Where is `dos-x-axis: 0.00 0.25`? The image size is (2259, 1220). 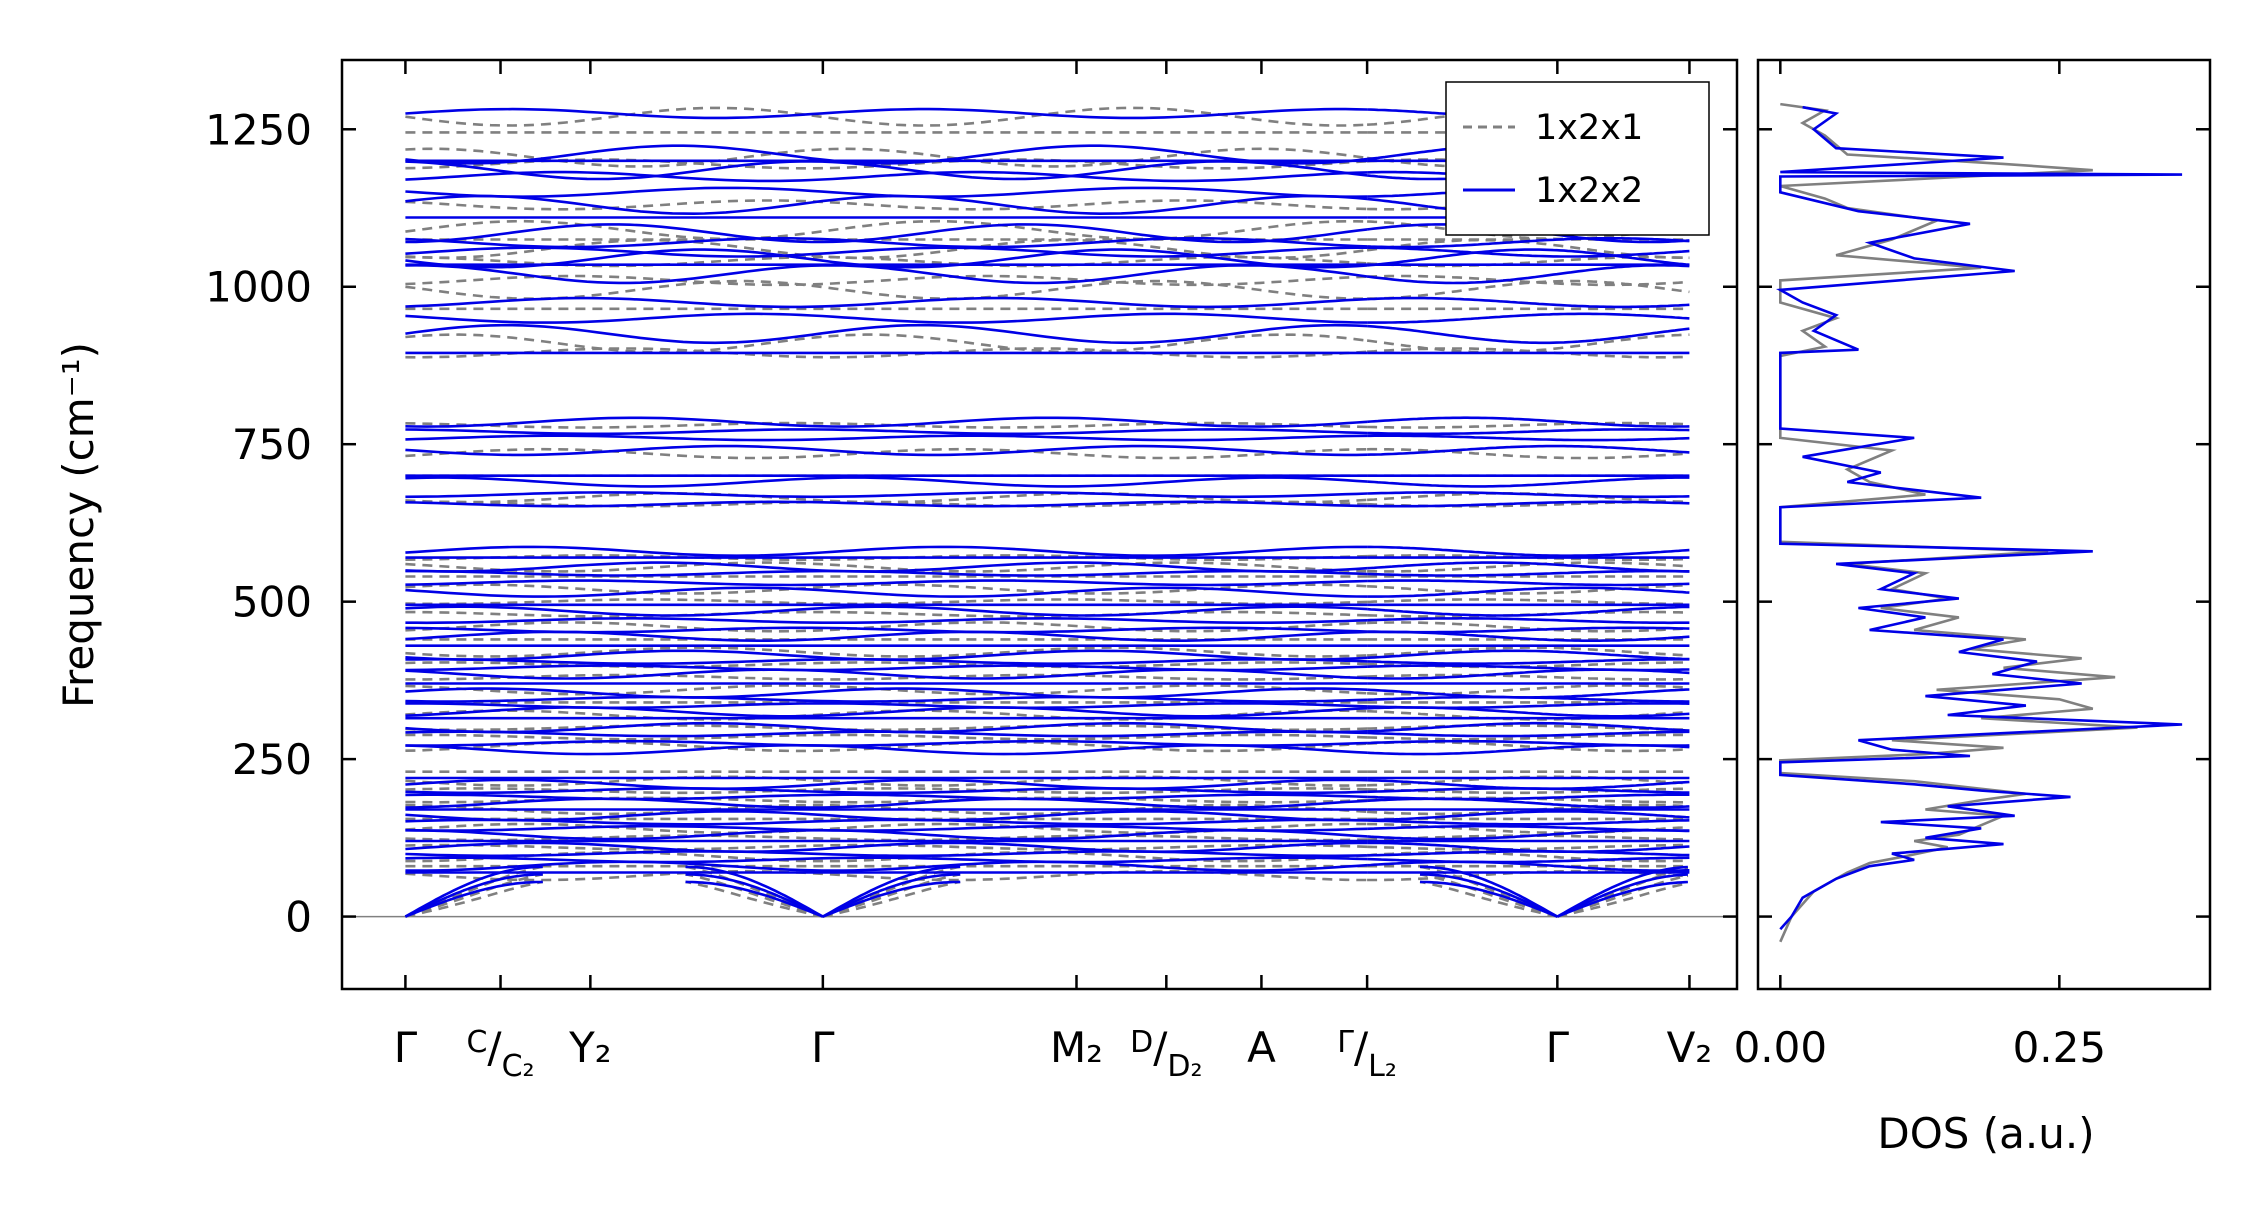 dos-x-axis: 0.00 0.25 is located at coordinates (1920, 566).